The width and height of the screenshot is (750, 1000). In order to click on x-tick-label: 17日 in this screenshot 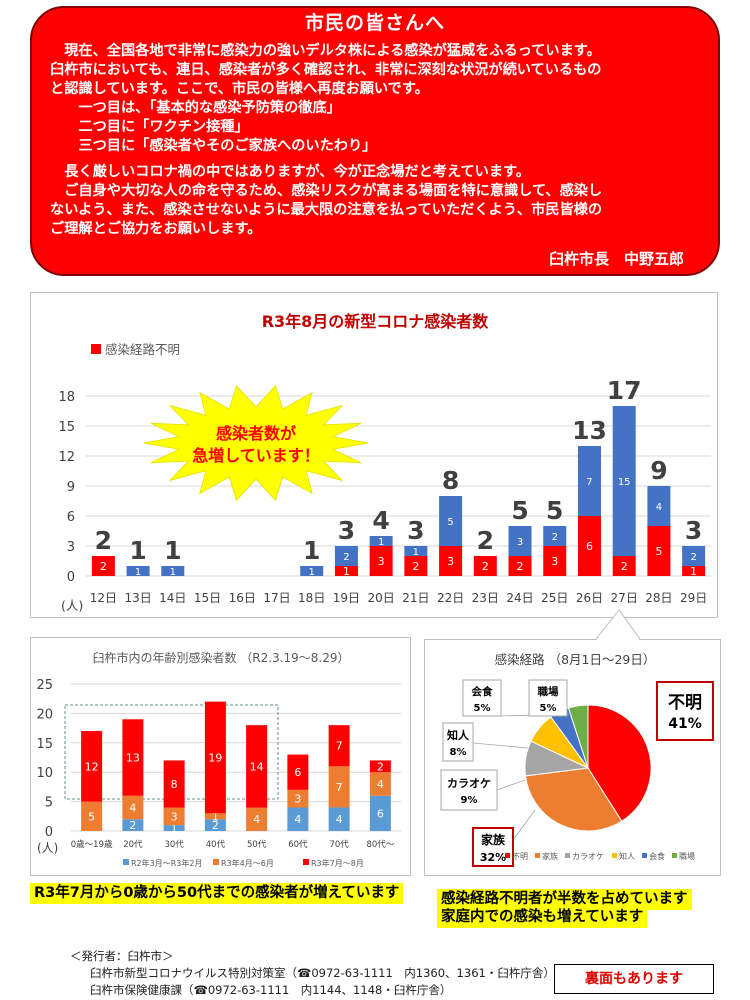, I will do `click(276, 598)`.